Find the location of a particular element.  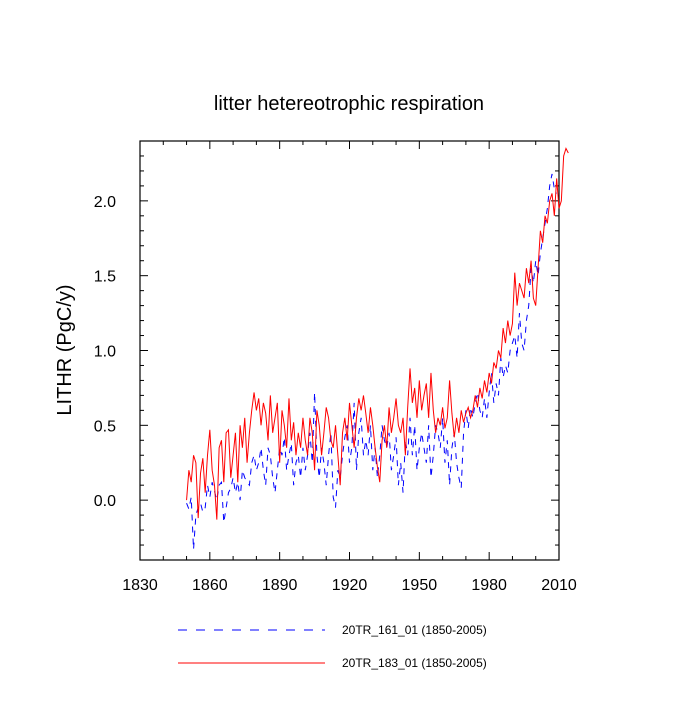

y-tick-label: 0.5 is located at coordinates (105, 426).